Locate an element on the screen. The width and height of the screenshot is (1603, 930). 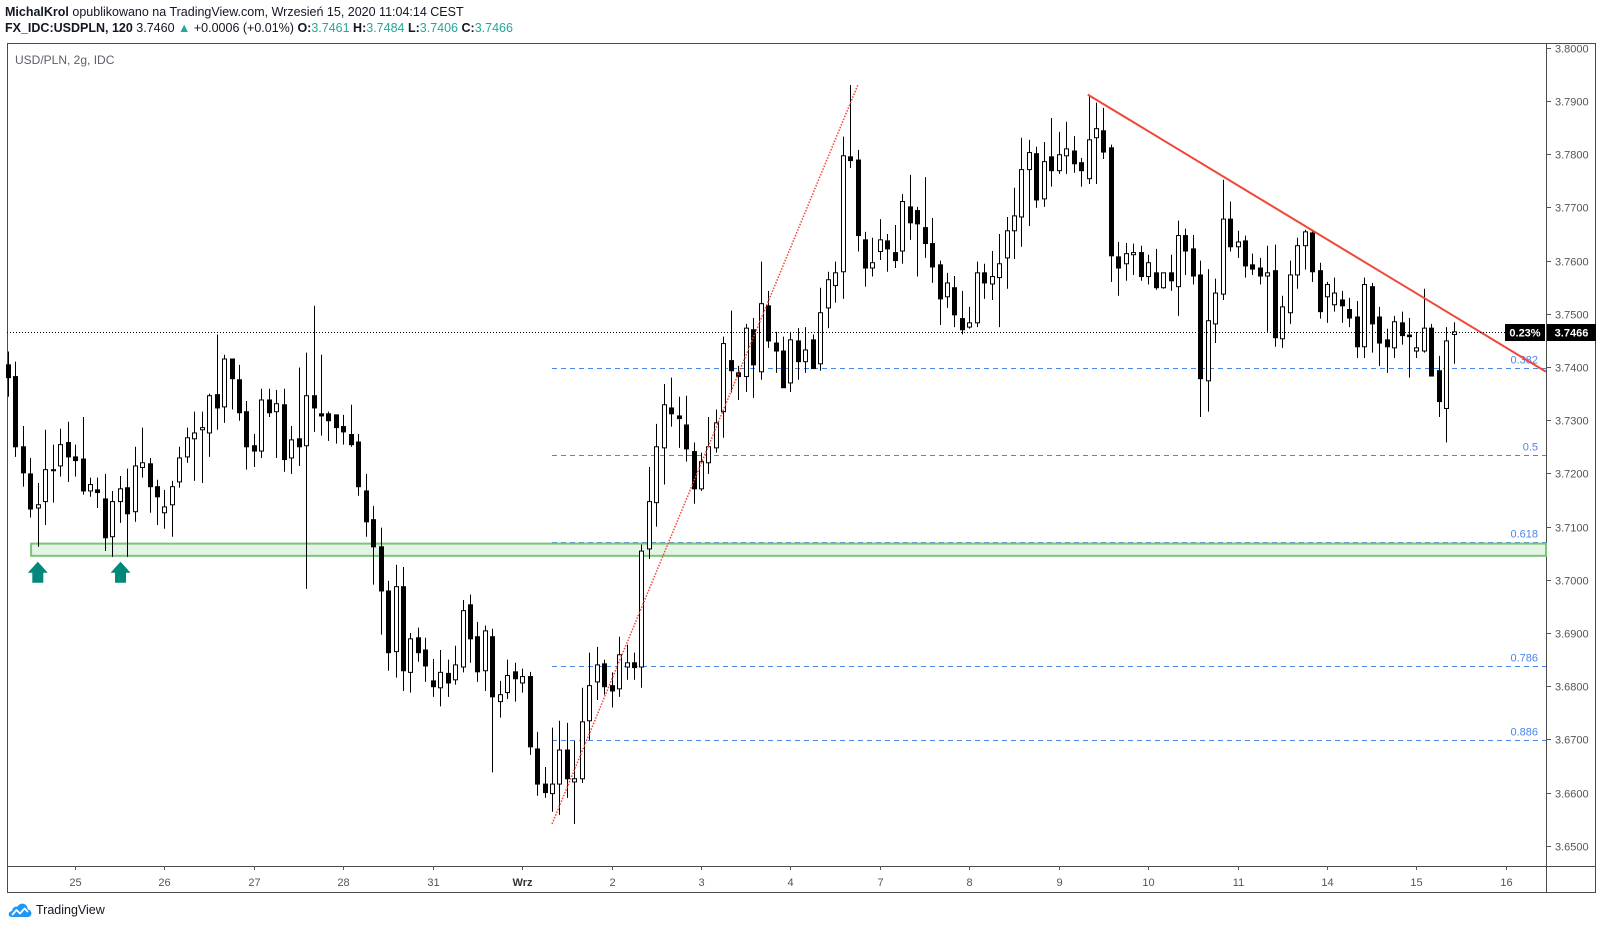
price-tick-label: 3.6800 is located at coordinates (1572, 688).